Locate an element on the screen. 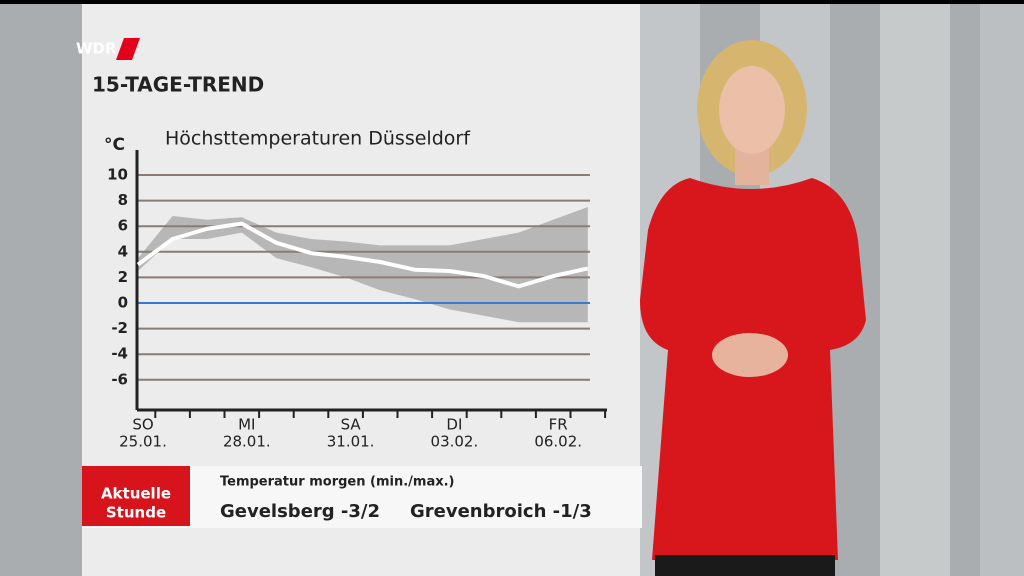 This screenshot has width=1024, height=576. y-tick-label: 8 is located at coordinates (123, 200).